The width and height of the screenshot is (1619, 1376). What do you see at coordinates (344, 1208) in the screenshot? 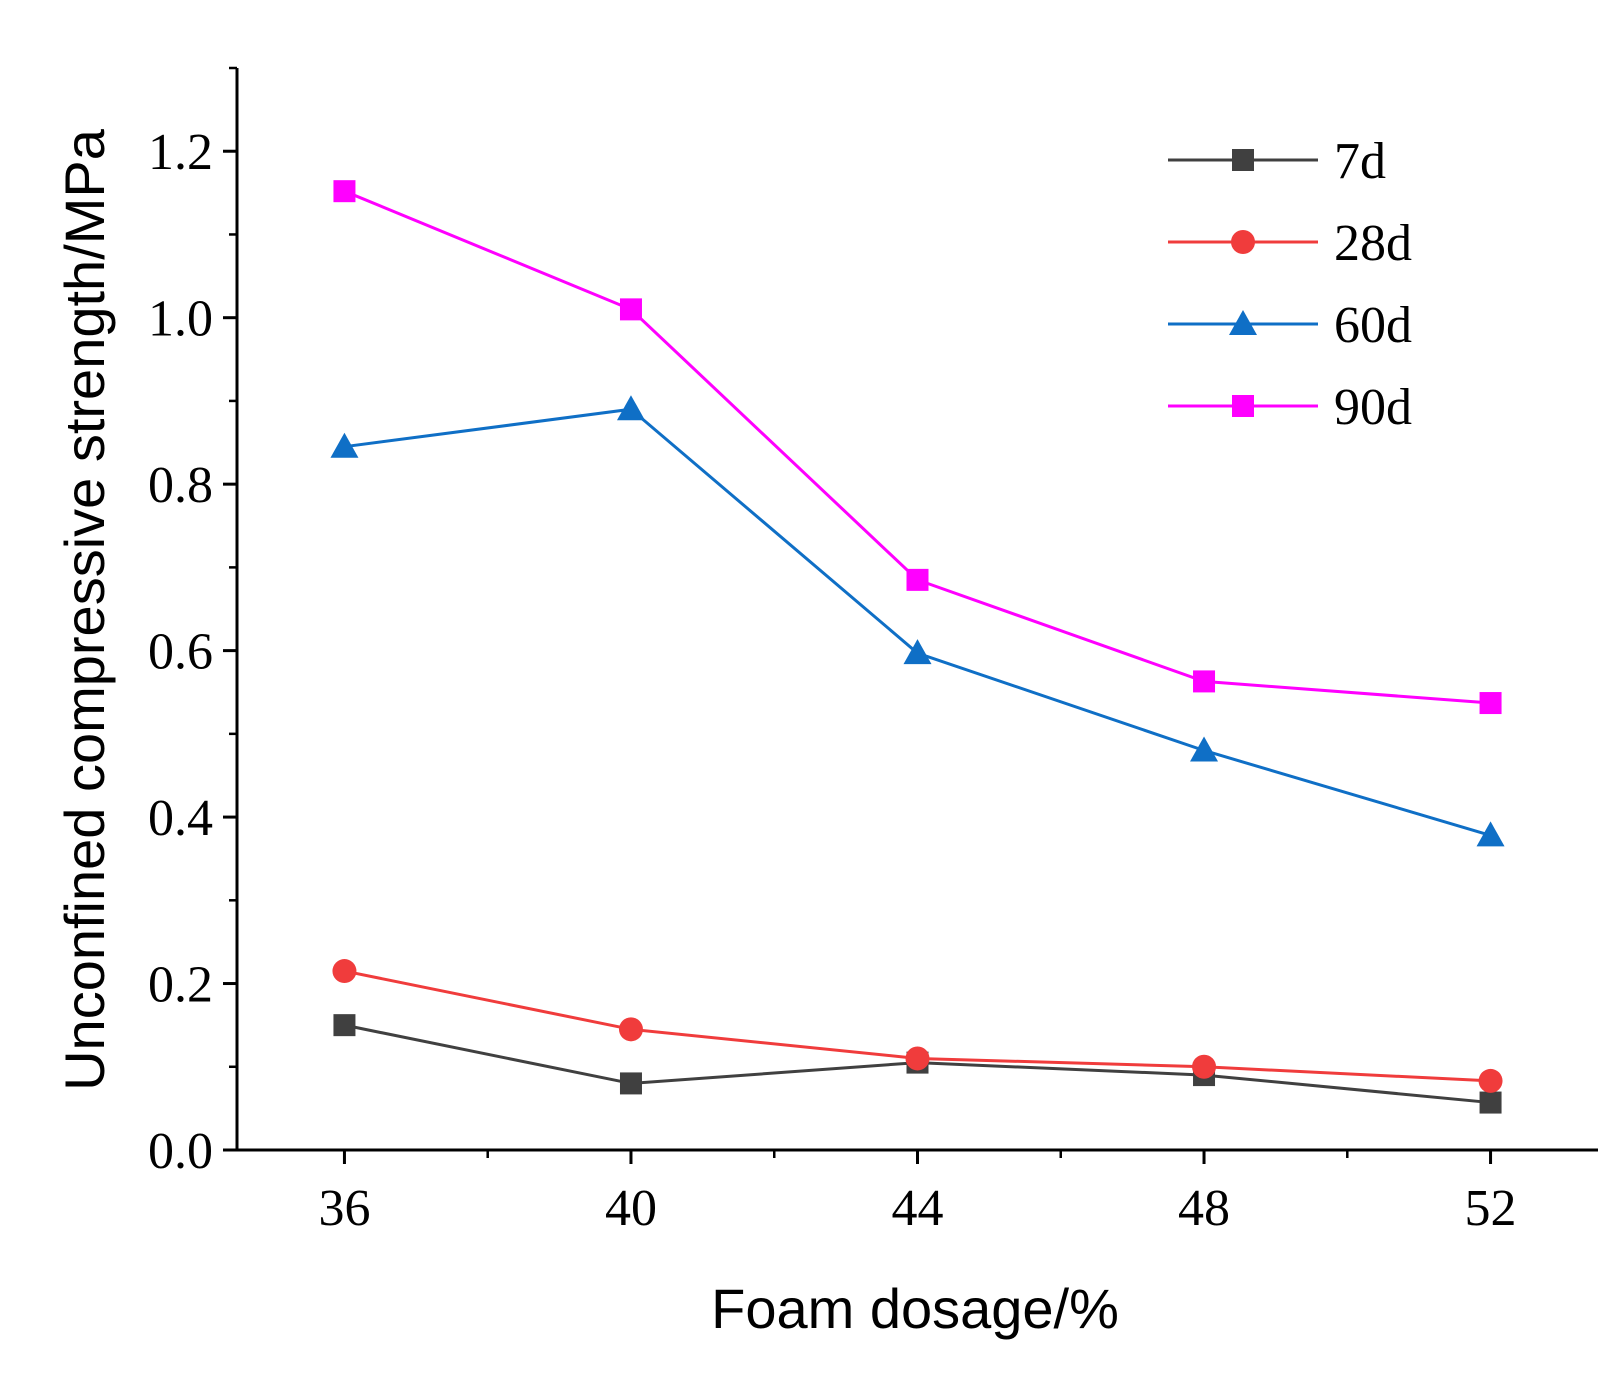
I see `x-tick-label: 36` at bounding box center [344, 1208].